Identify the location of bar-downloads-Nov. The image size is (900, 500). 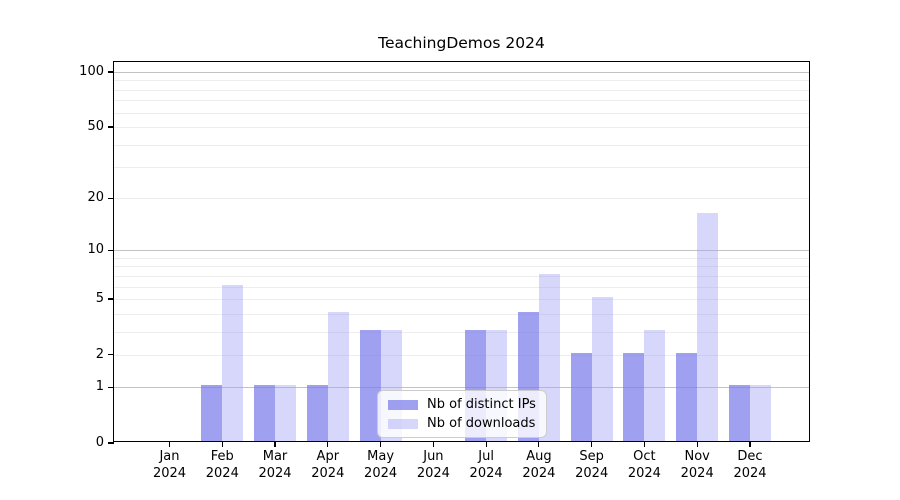
(708, 327).